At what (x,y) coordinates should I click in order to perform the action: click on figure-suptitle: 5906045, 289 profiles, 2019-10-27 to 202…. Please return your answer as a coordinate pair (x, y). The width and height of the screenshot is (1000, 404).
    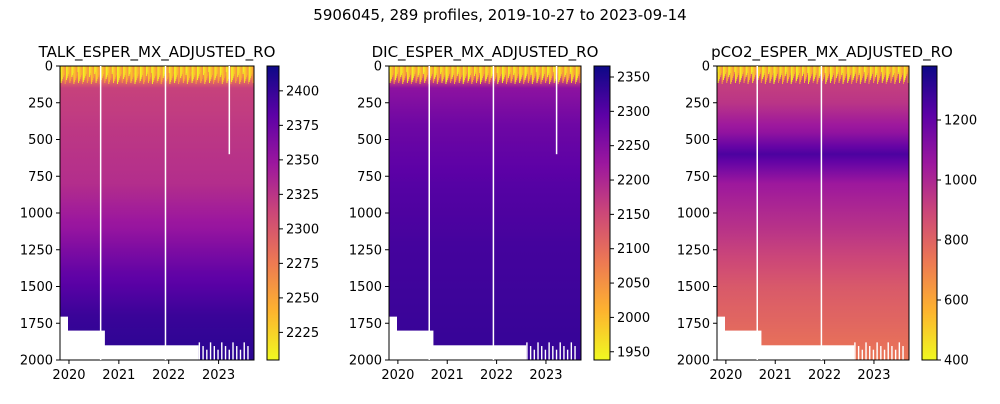
    Looking at the image, I should click on (499, 15).